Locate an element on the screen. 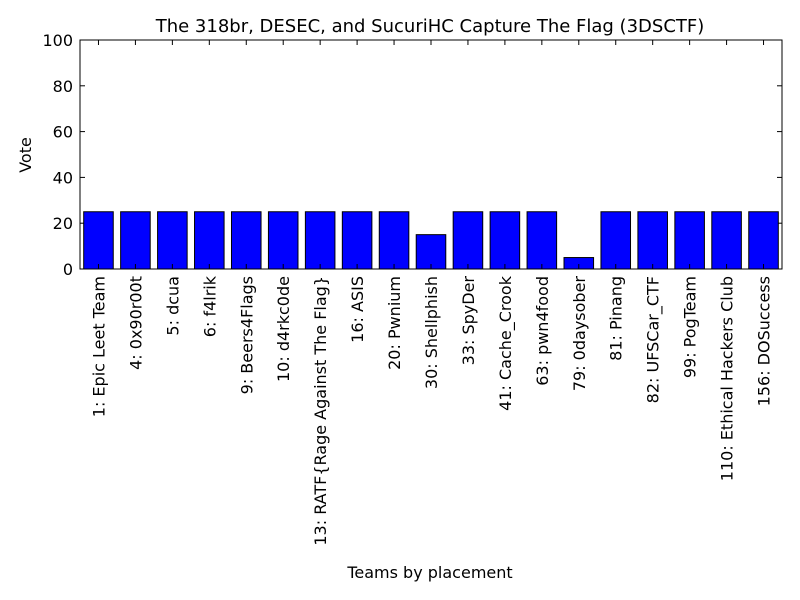 This screenshot has width=800, height=600. x-tick-label: 6: f4lrik is located at coordinates (209, 306).